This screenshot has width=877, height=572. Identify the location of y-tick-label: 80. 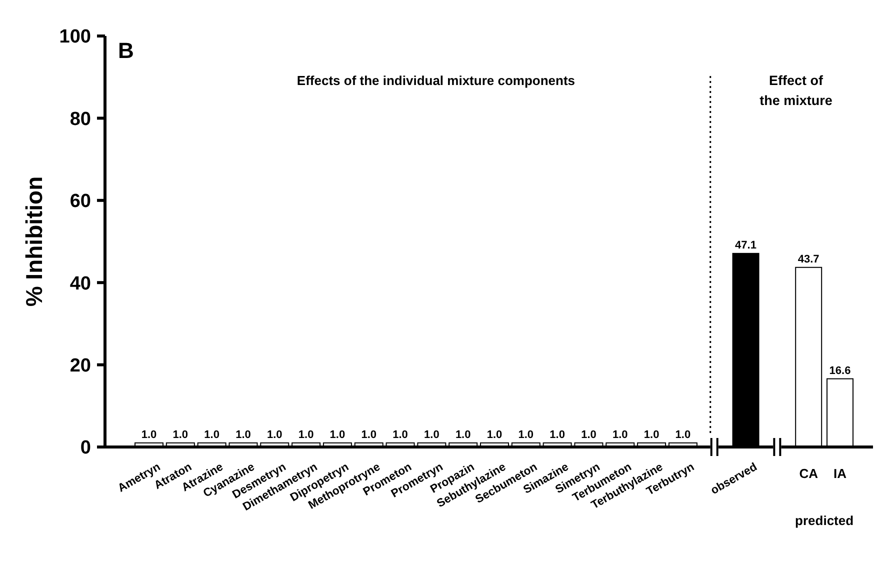
(80, 119).